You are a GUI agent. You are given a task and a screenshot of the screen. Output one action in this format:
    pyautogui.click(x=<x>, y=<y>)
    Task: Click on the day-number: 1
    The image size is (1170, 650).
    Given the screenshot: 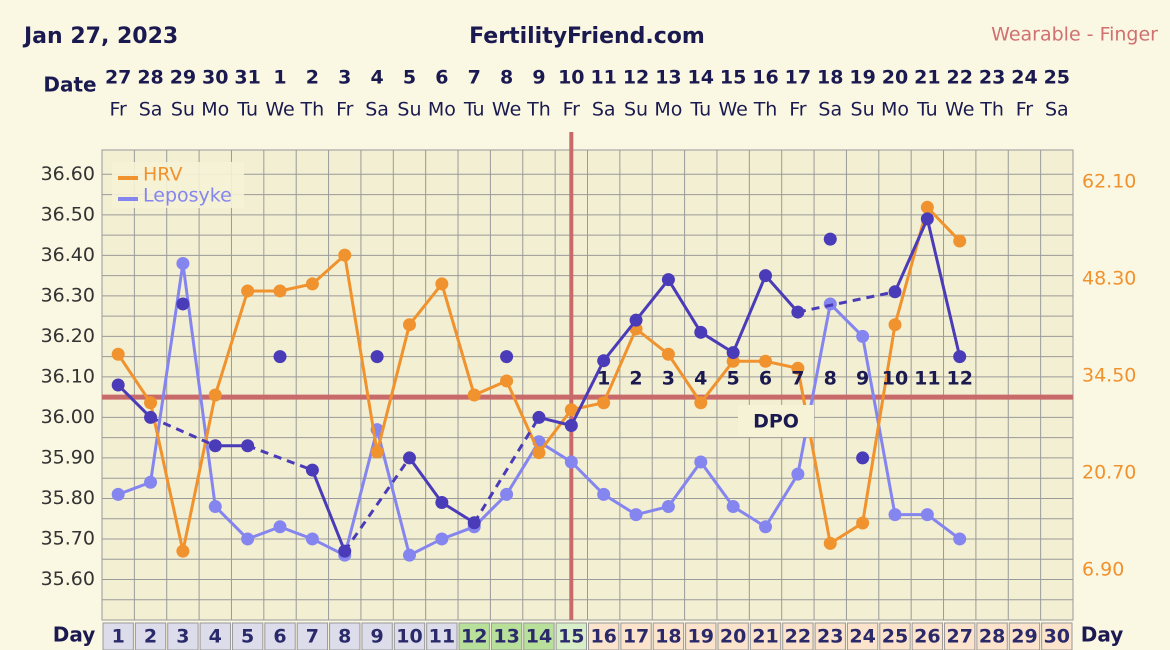 What is the action you would take?
    pyautogui.click(x=118, y=637)
    